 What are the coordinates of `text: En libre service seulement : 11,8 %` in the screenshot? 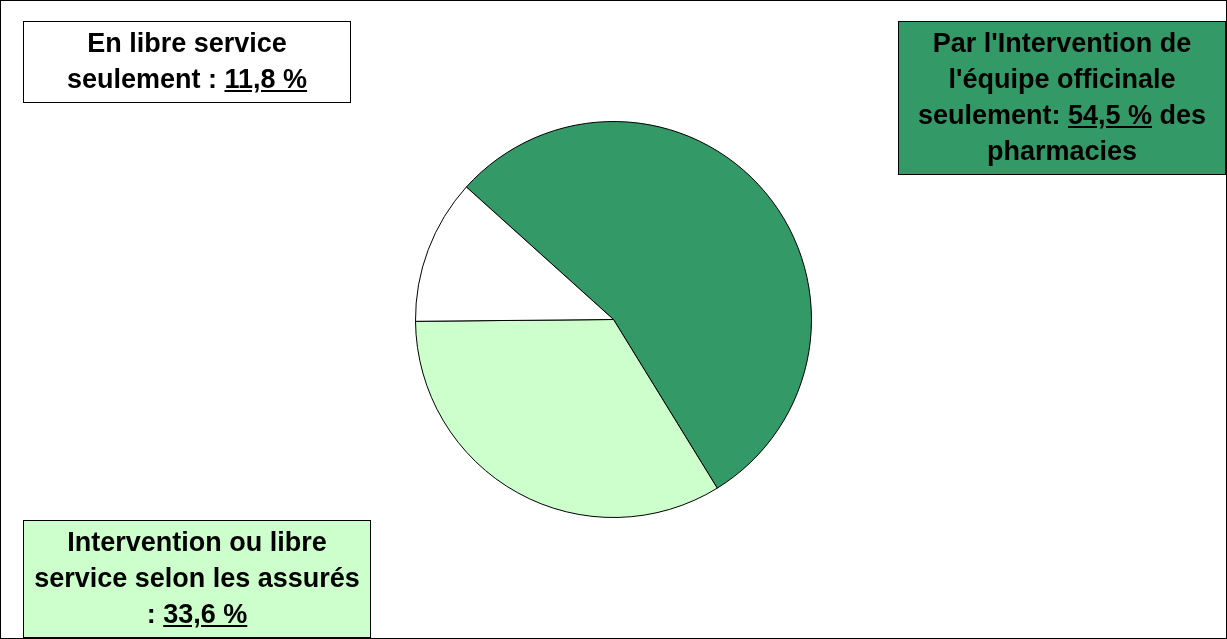 It's located at (187, 61).